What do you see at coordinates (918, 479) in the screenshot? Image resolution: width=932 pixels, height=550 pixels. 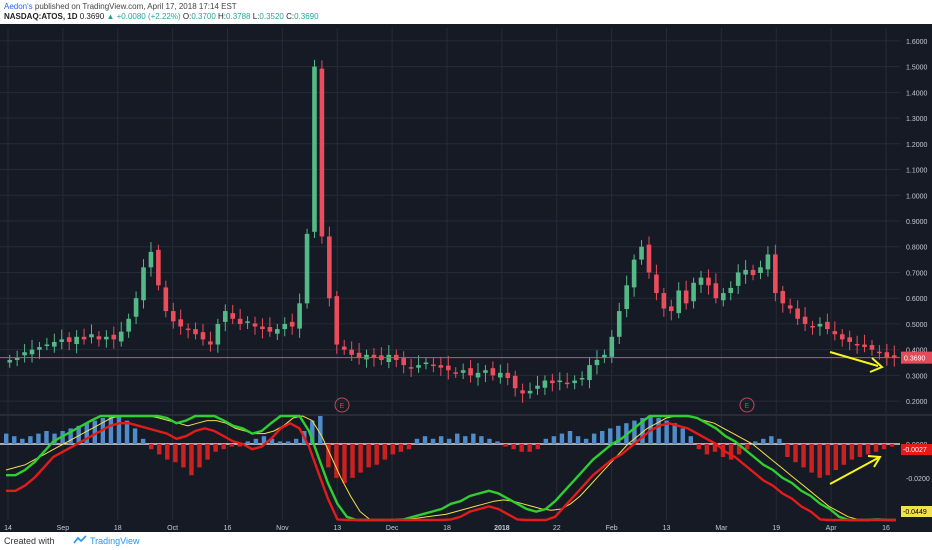 I see `oscillator-tick-label: -0.0200` at bounding box center [918, 479].